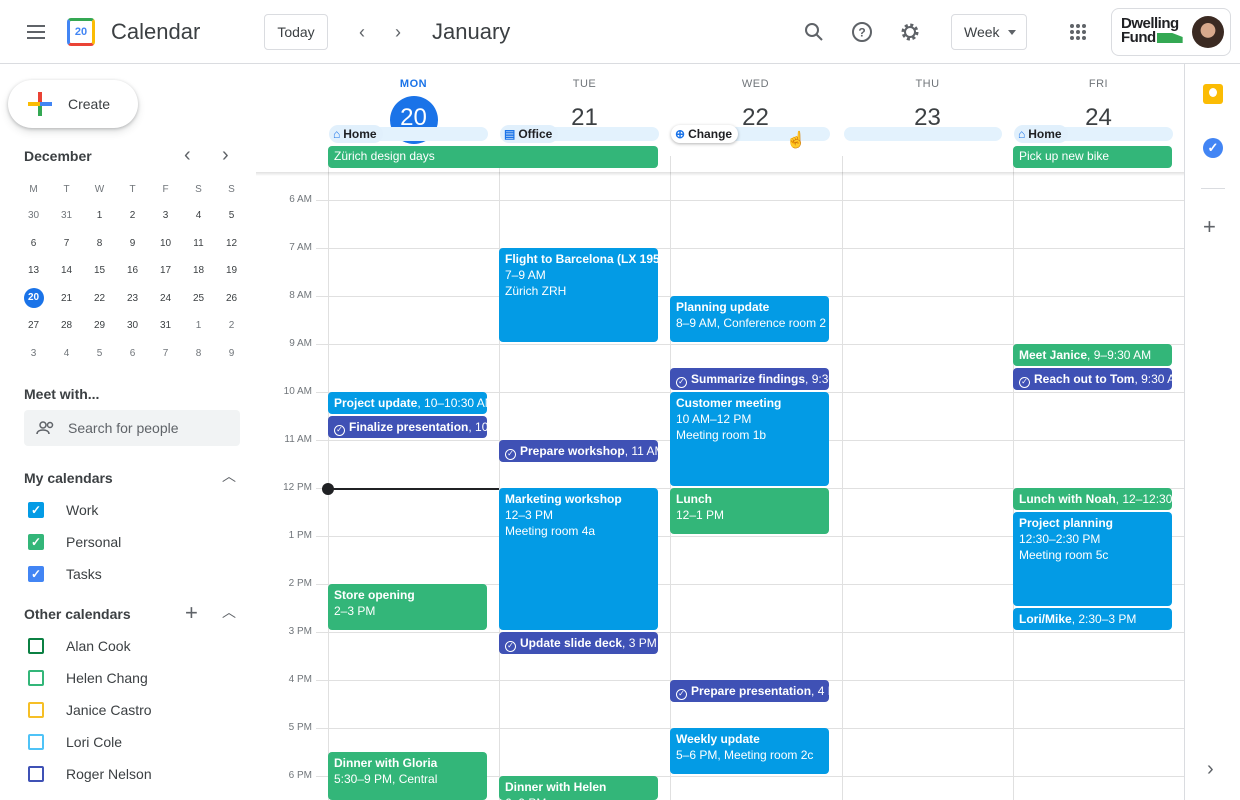 Image resolution: width=1240 pixels, height=800 pixels. I want to click on day-header: TUE 21, so click(584, 104).